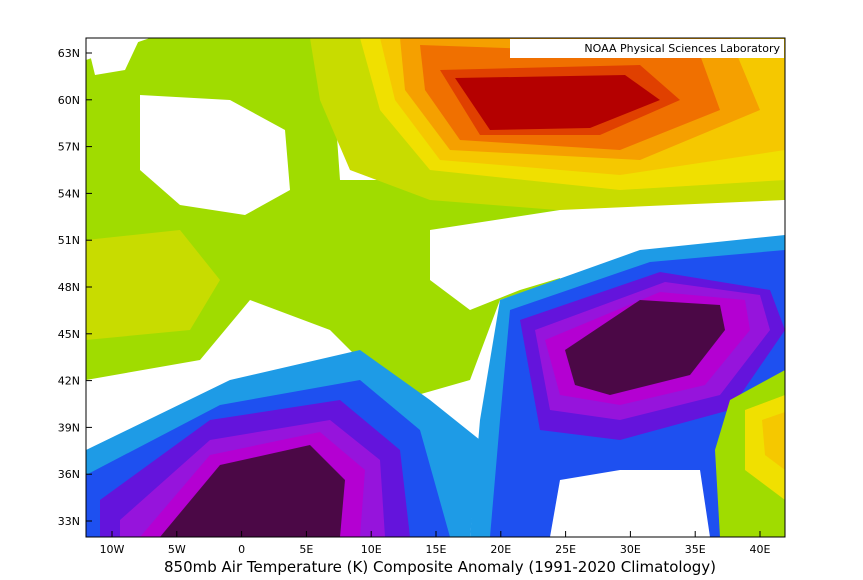 Image resolution: width=863 pixels, height=580 pixels. Describe the element at coordinates (69, 381) in the screenshot. I see `y-tick-label: 42N` at that location.